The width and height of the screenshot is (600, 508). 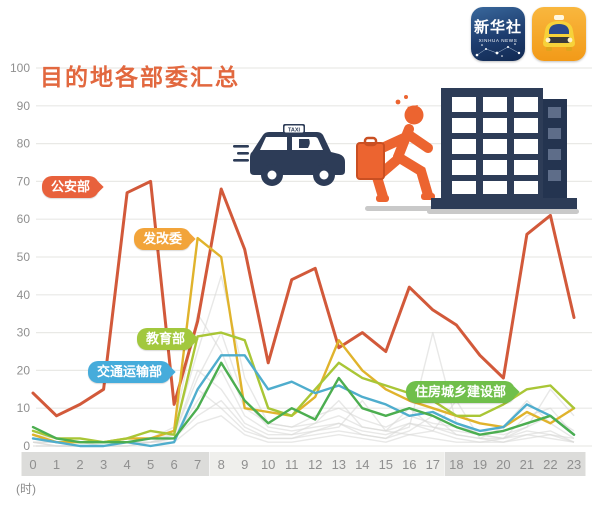 I want to click on svg-text: 11, so click(x=292, y=464).